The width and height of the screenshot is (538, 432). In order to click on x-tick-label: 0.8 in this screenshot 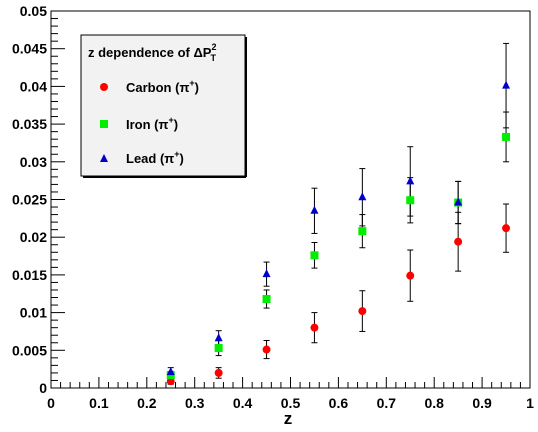, I will do `click(434, 403)`.